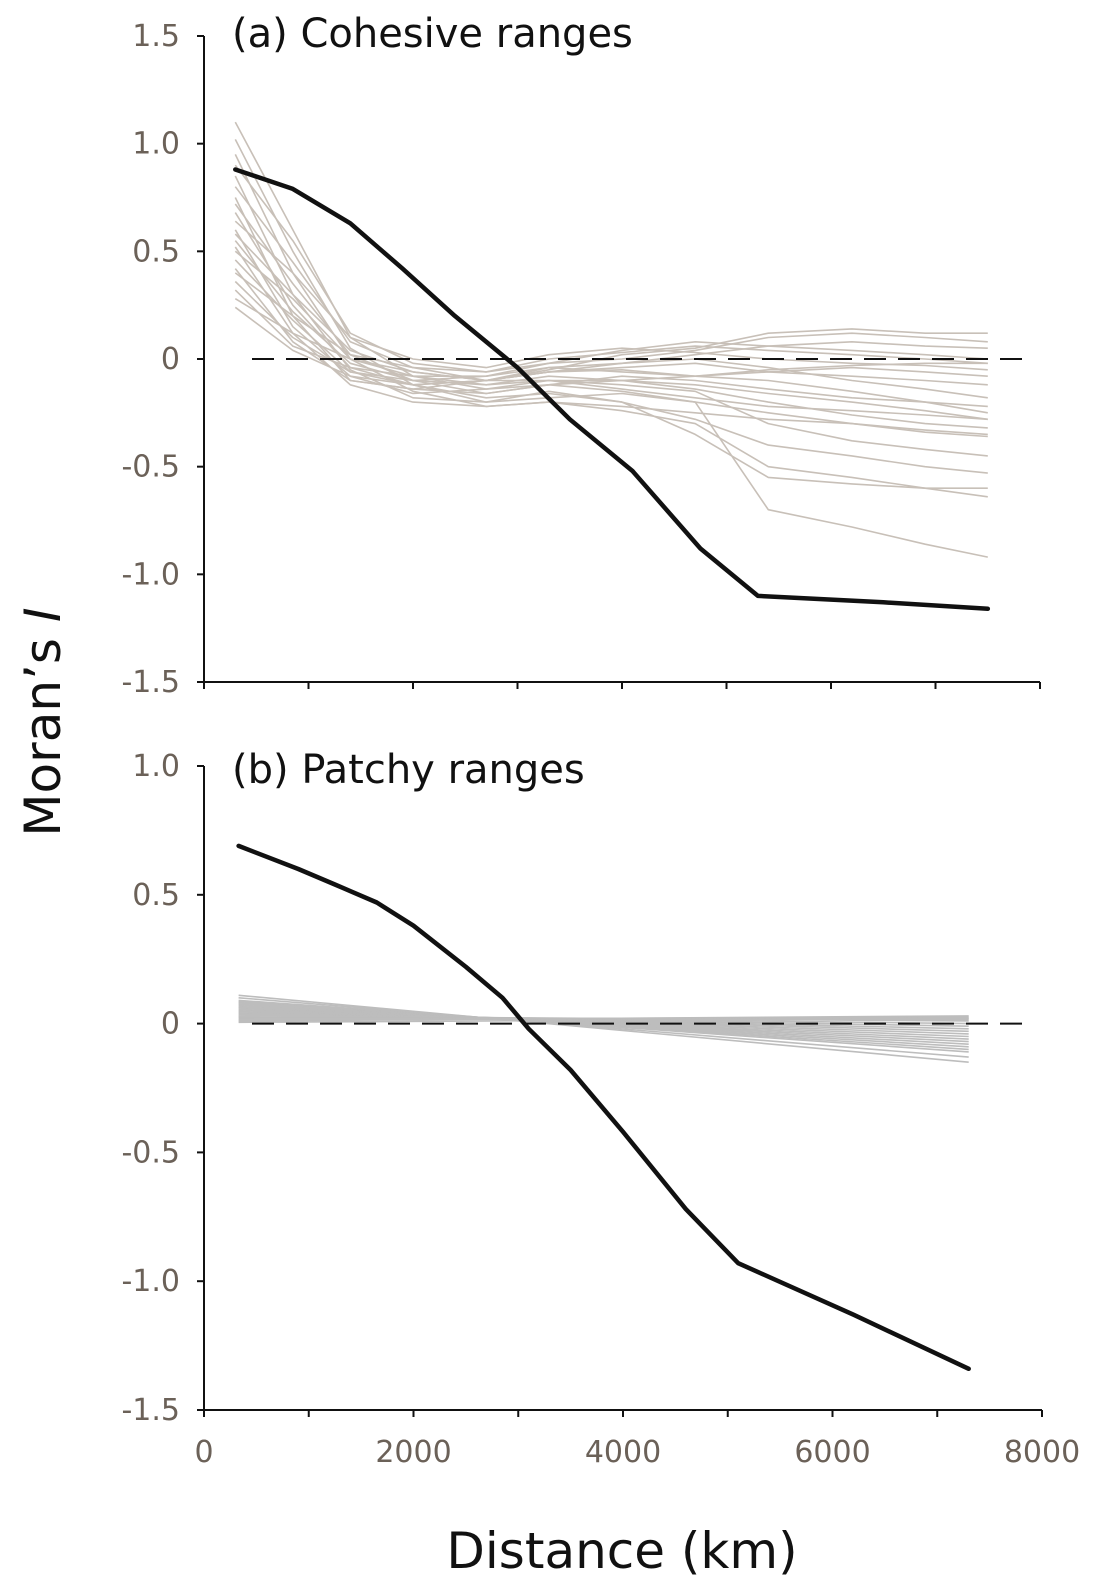 This screenshot has width=1104, height=1583. I want to click on y-axis-title: Moran’s I, so click(43, 721).